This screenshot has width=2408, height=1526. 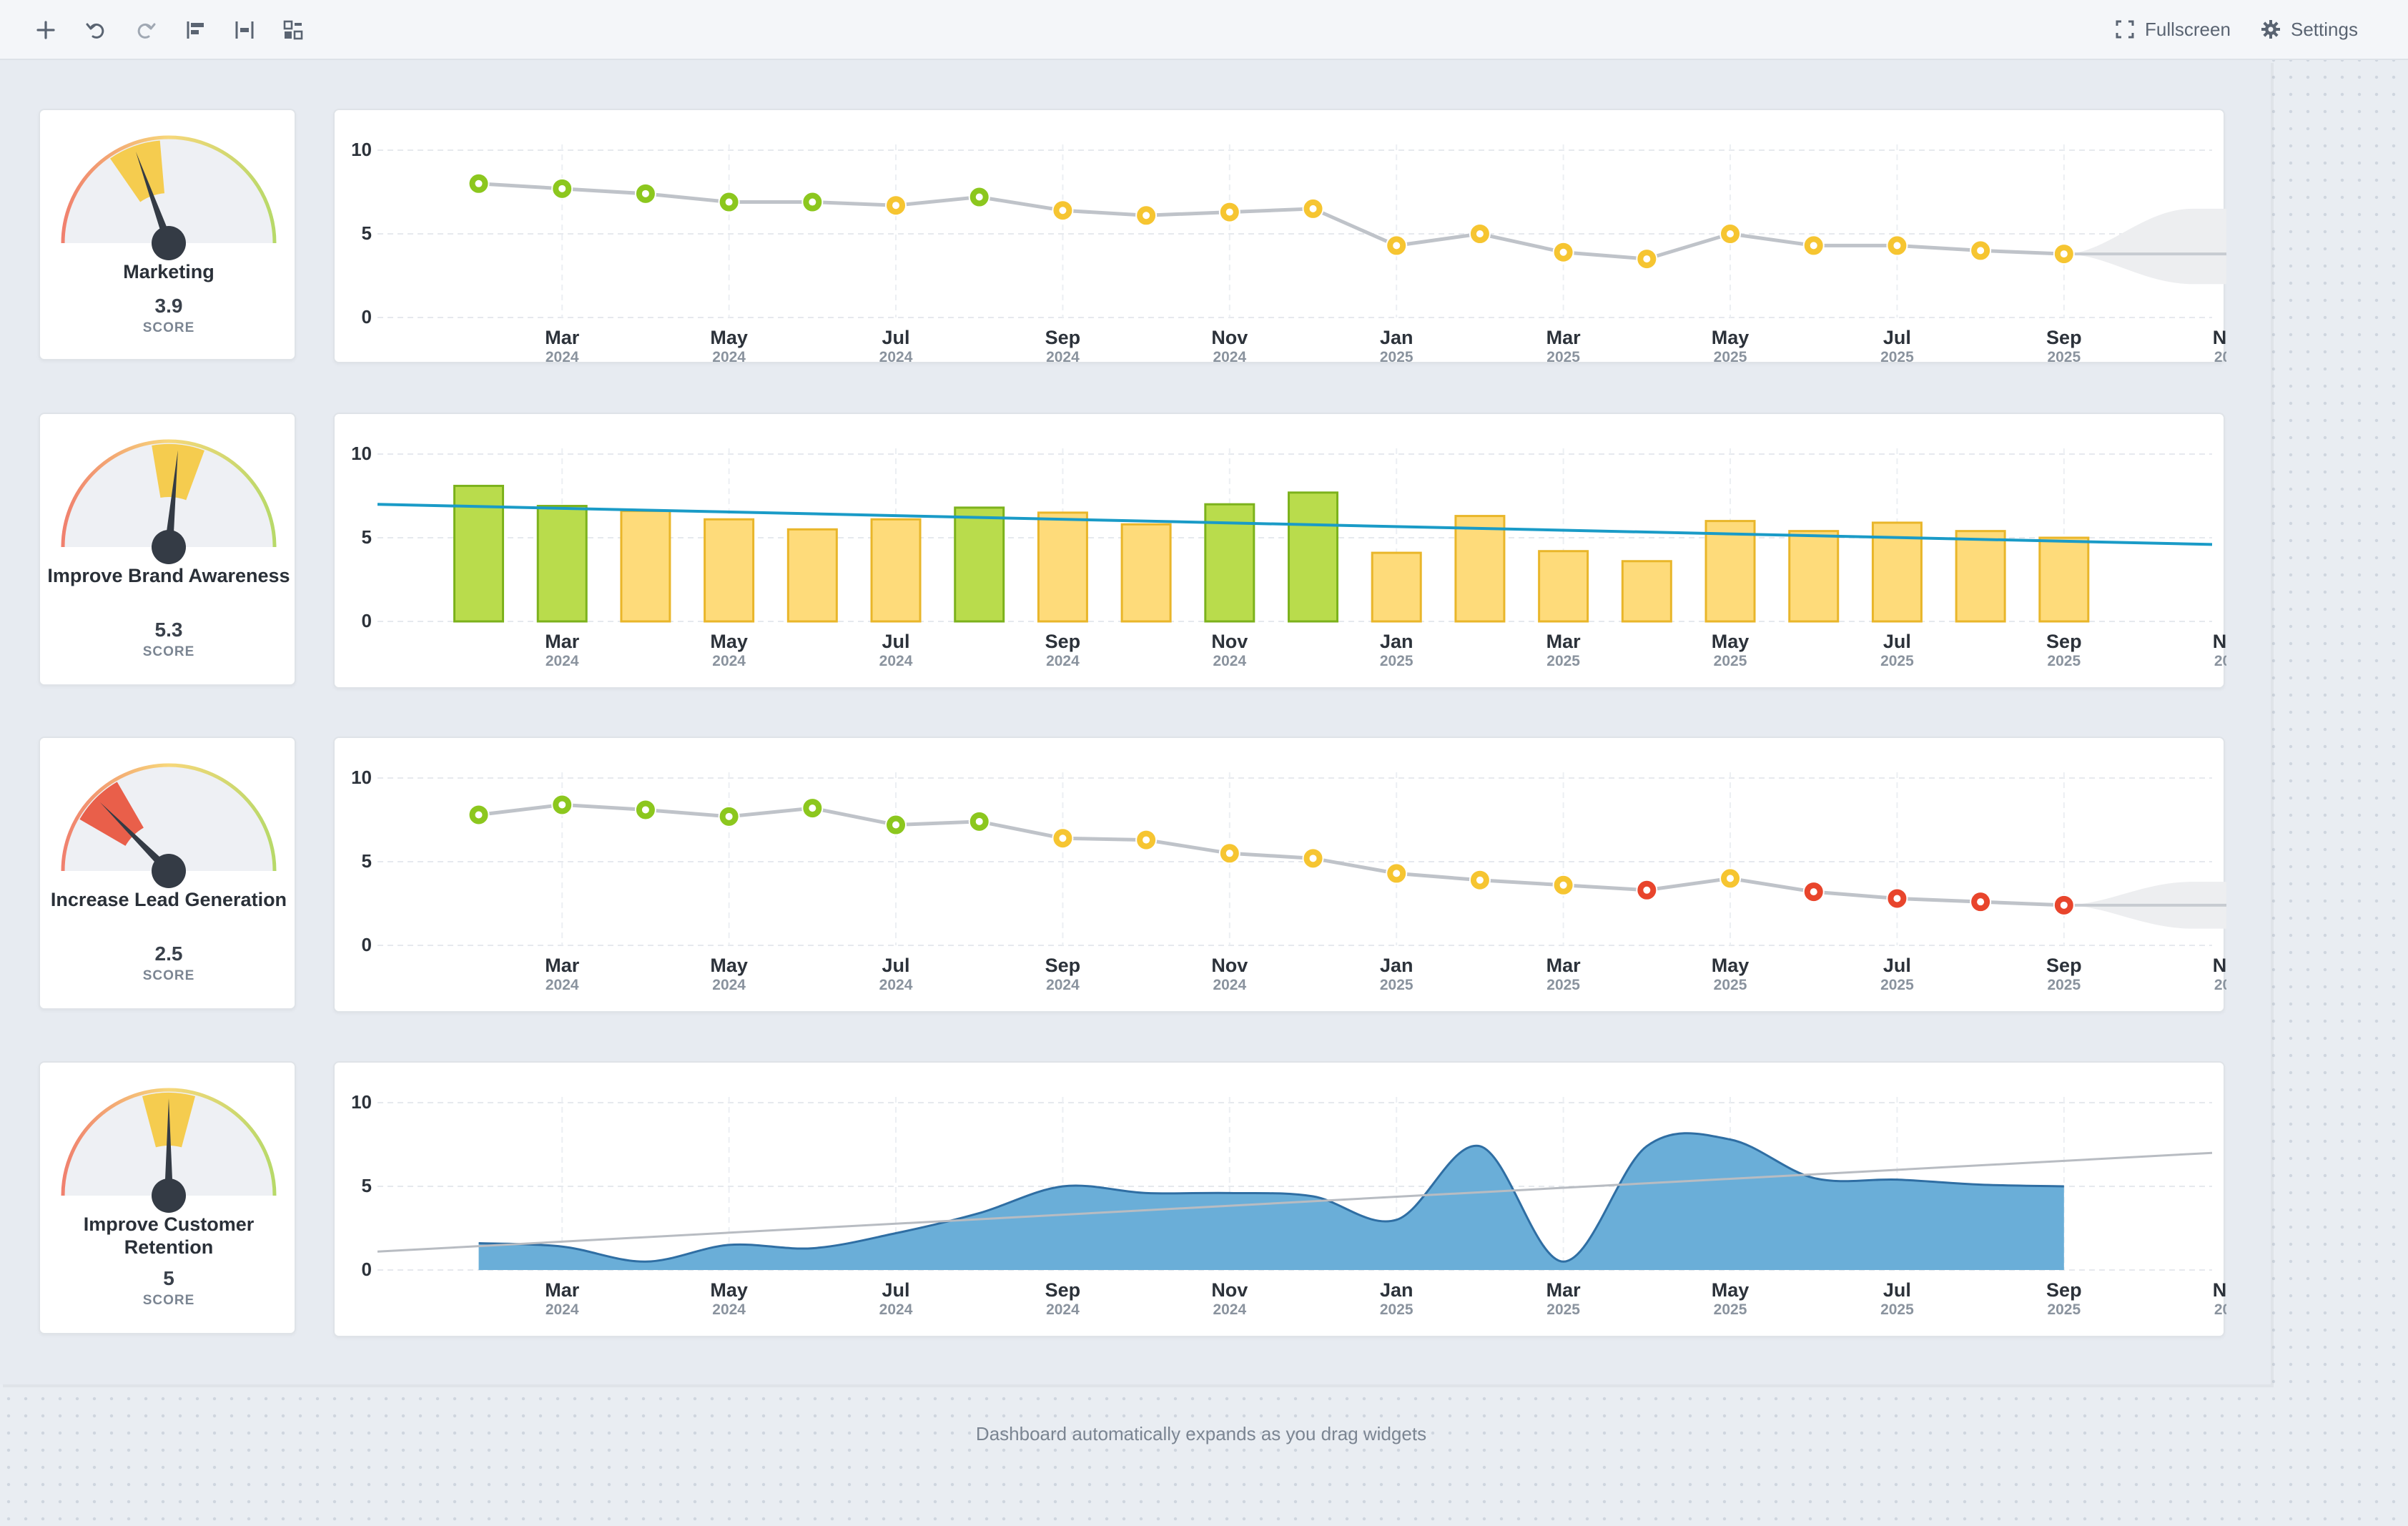 What do you see at coordinates (2309, 29) in the screenshot?
I see `settings-button: Settings` at bounding box center [2309, 29].